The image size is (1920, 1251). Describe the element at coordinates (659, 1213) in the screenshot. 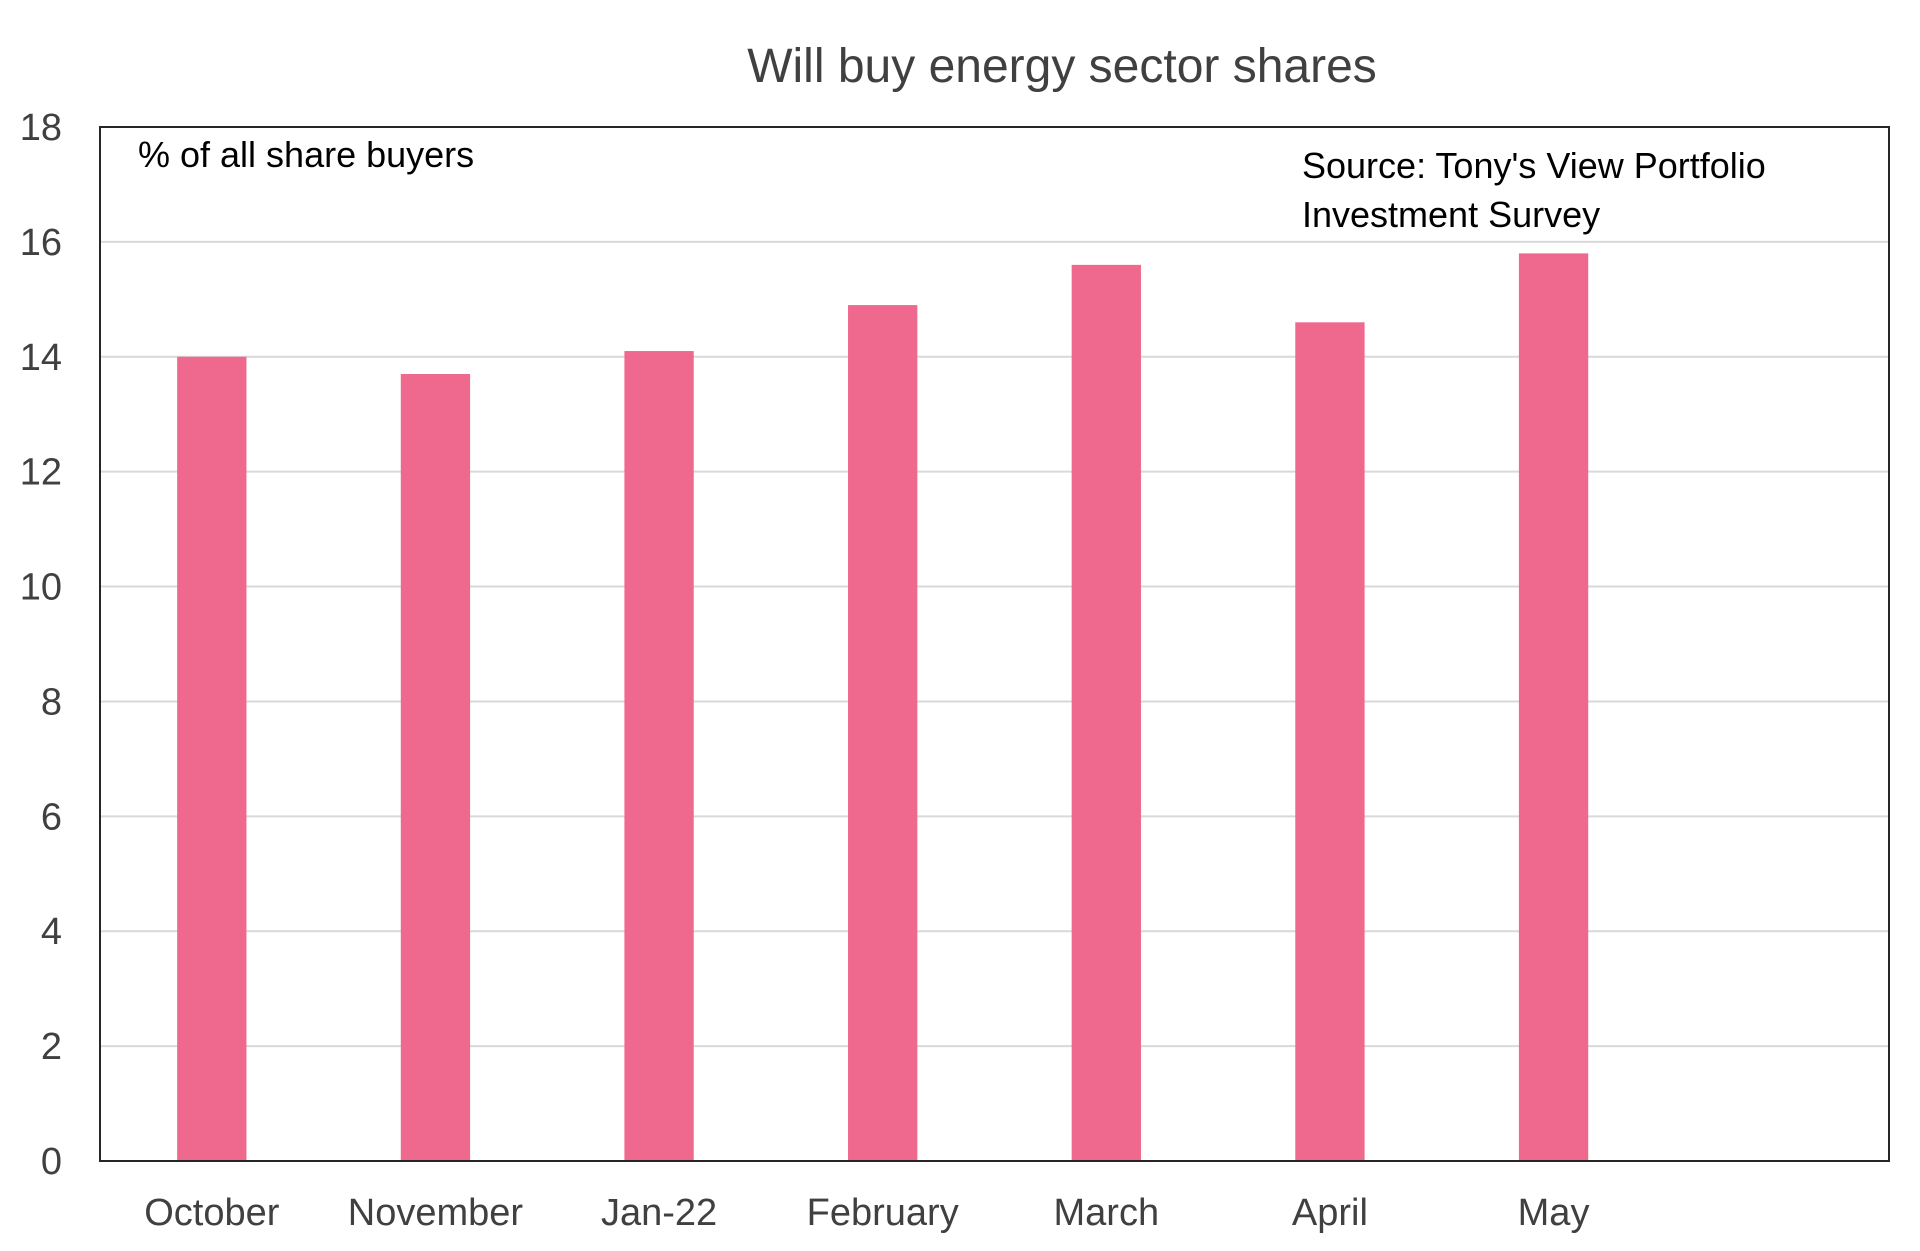

I see `x-tick-label: Jan-22` at that location.